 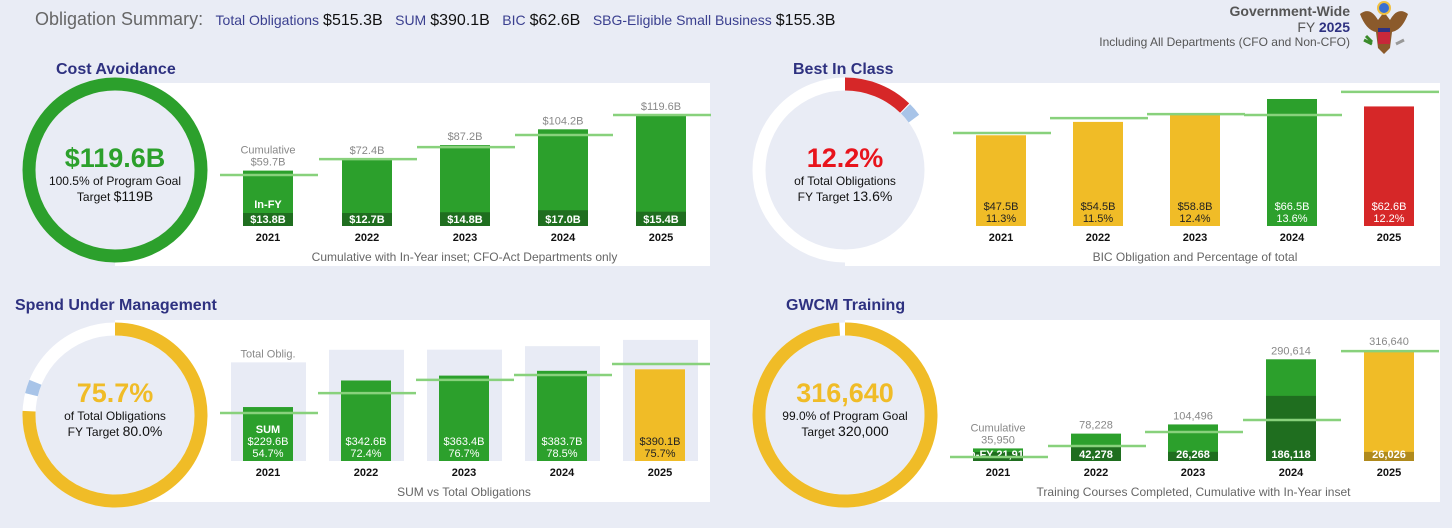 What do you see at coordinates (365, 454) in the screenshot?
I see `sum-percent-label: 72.4%` at bounding box center [365, 454].